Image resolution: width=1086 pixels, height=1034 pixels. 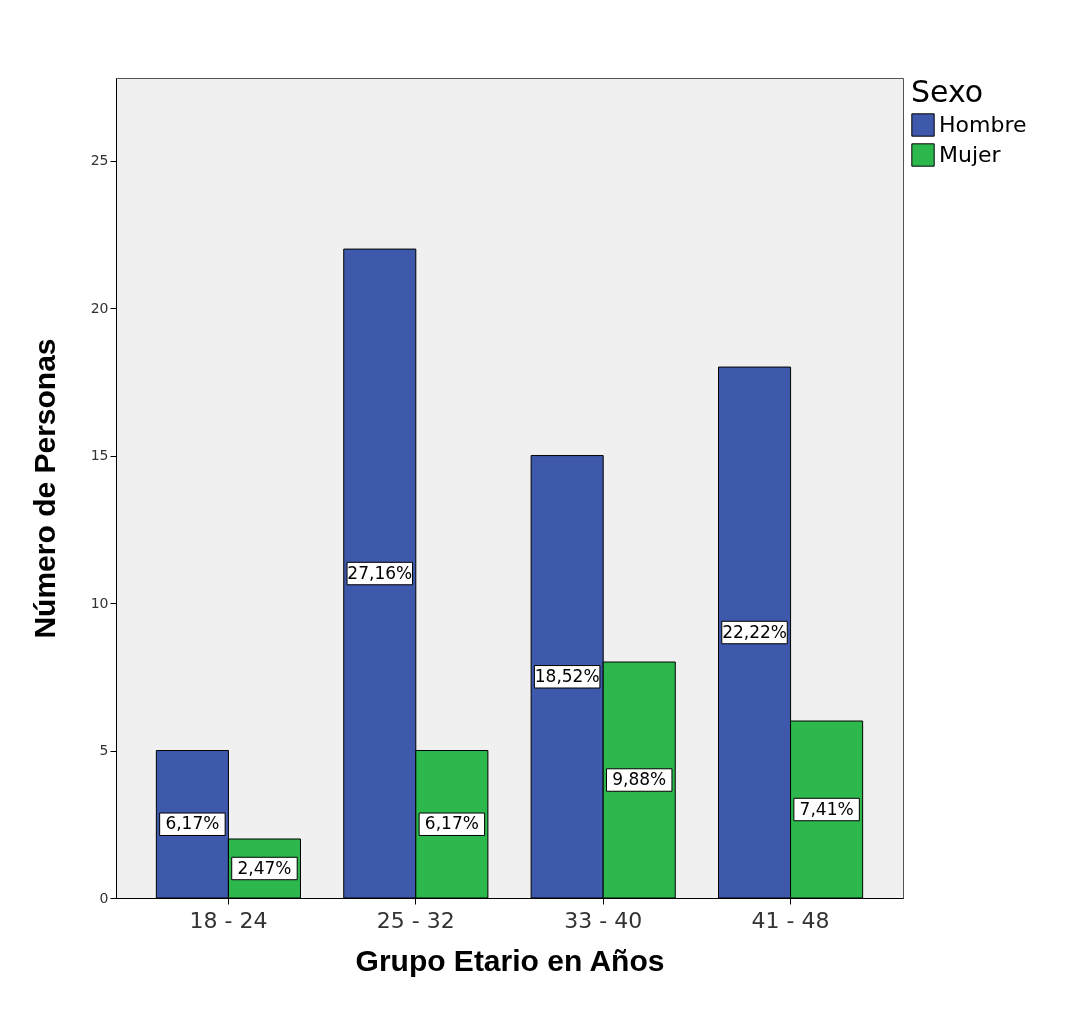 What do you see at coordinates (947, 91) in the screenshot?
I see `legend-title: Sexo` at bounding box center [947, 91].